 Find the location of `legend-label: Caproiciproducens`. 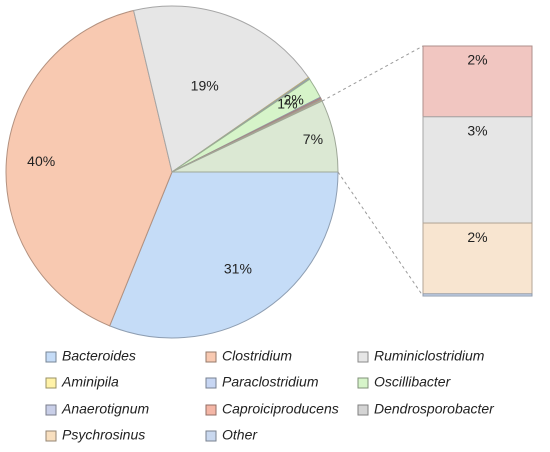

legend-label: Caproiciproducens is located at coordinates (280, 409).